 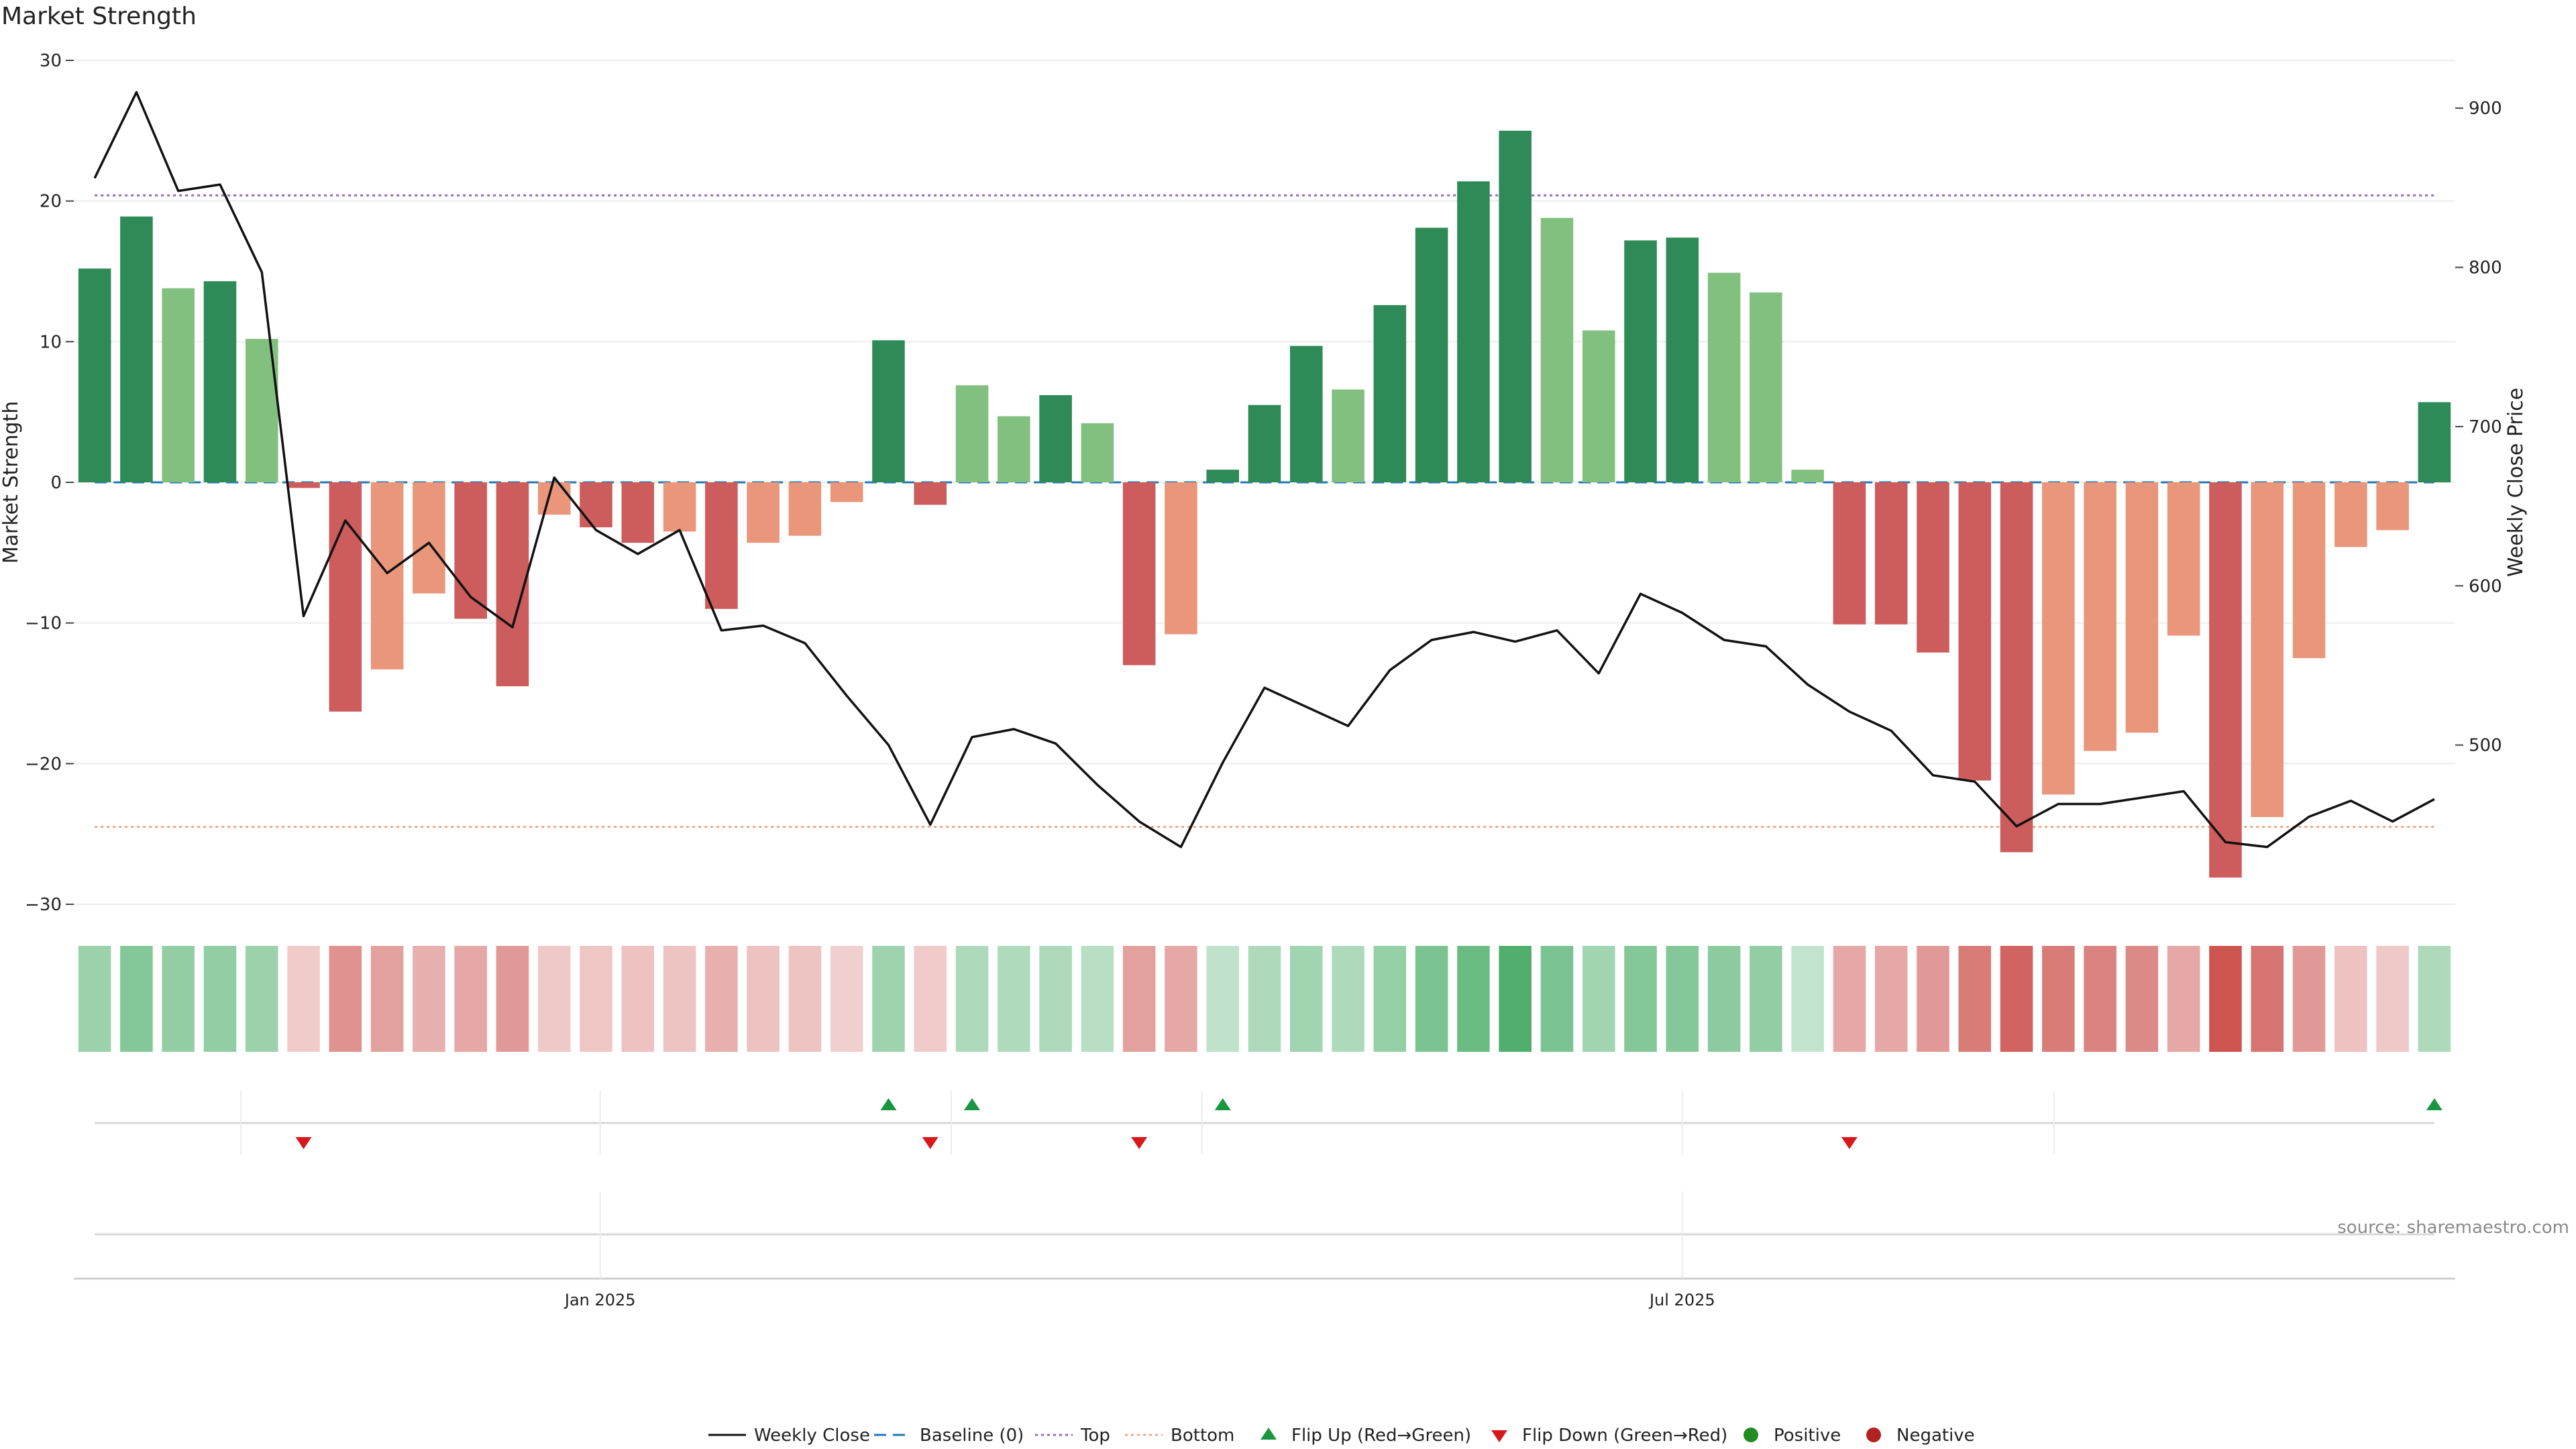 I want to click on y2-axis-title: Weekly Close Price, so click(x=2516, y=482).